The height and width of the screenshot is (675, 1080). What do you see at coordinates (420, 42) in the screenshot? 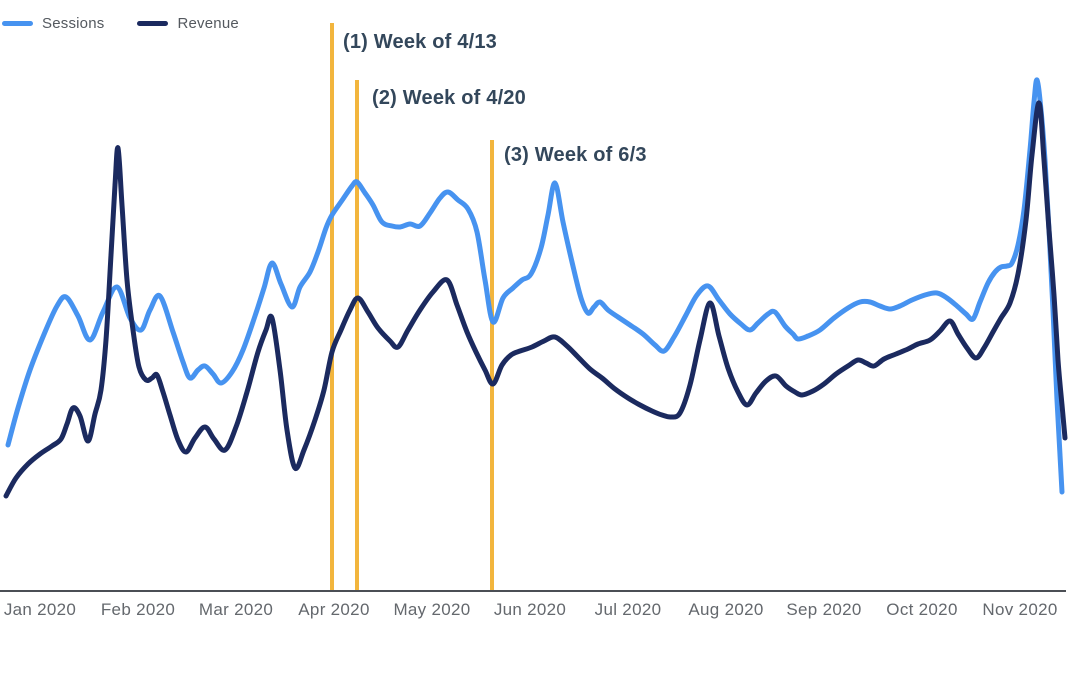
I see `annotation-label-week-4-13: (1) Week of 4/13` at bounding box center [420, 42].